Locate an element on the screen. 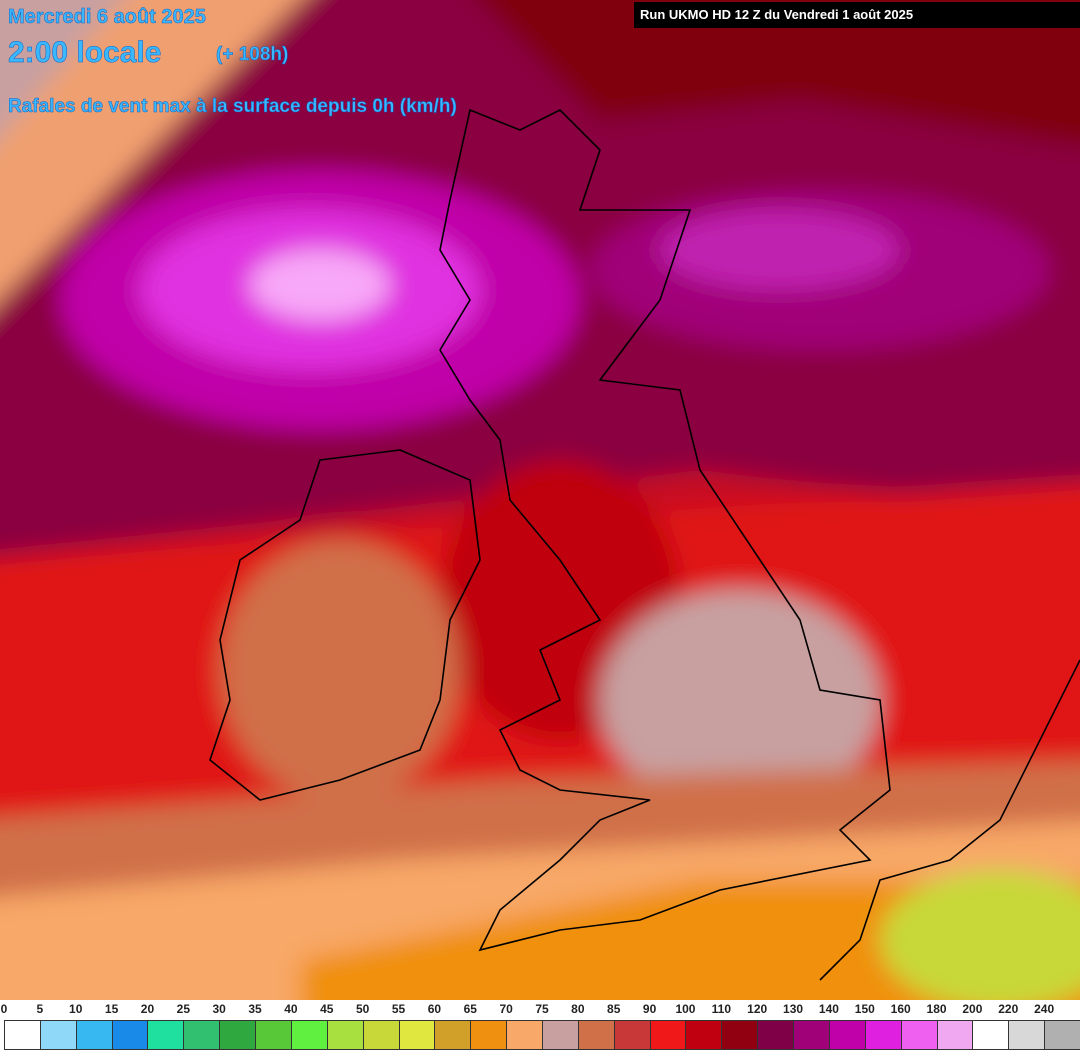 This screenshot has height=1062, width=1080. legend-label: 160 is located at coordinates (900, 1009).